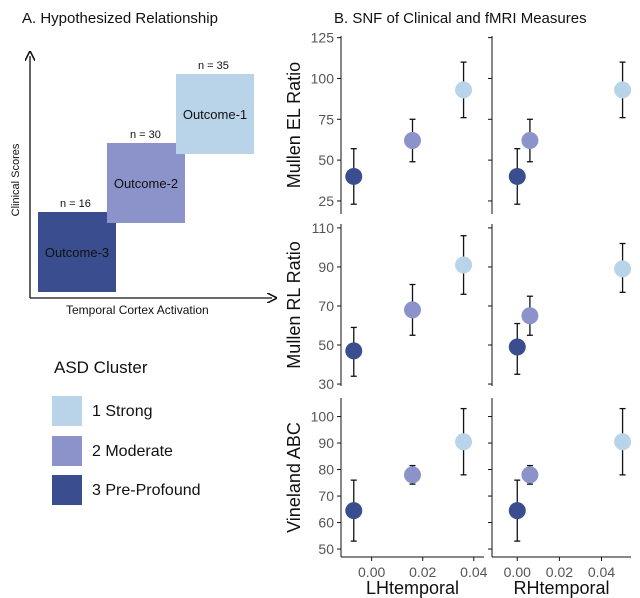 The width and height of the screenshot is (640, 598). What do you see at coordinates (145, 135) in the screenshot?
I see `outcome-2-n: n = 30` at bounding box center [145, 135].